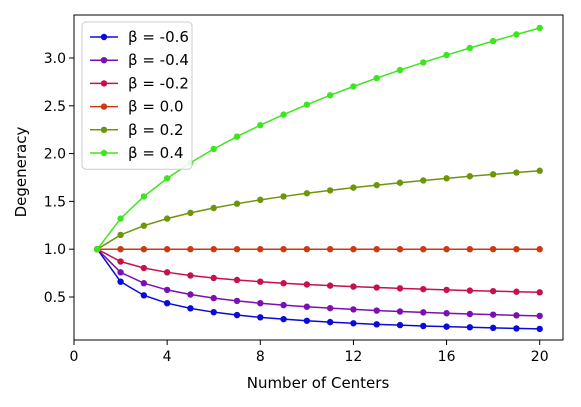 The image size is (581, 407). Describe the element at coordinates (354, 357) in the screenshot. I see `x-tick-label-3: 12` at that location.